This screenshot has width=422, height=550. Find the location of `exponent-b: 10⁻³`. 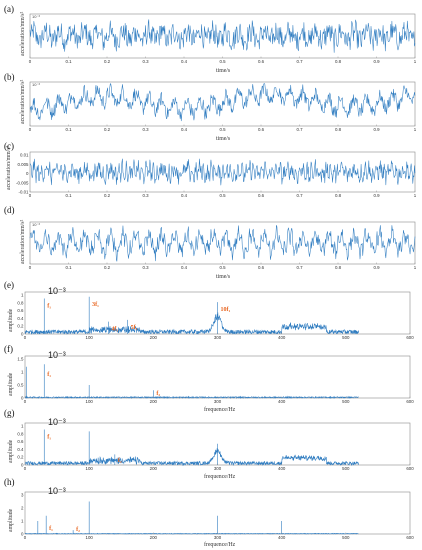

exponent-b: 10⁻³ is located at coordinates (36, 84).